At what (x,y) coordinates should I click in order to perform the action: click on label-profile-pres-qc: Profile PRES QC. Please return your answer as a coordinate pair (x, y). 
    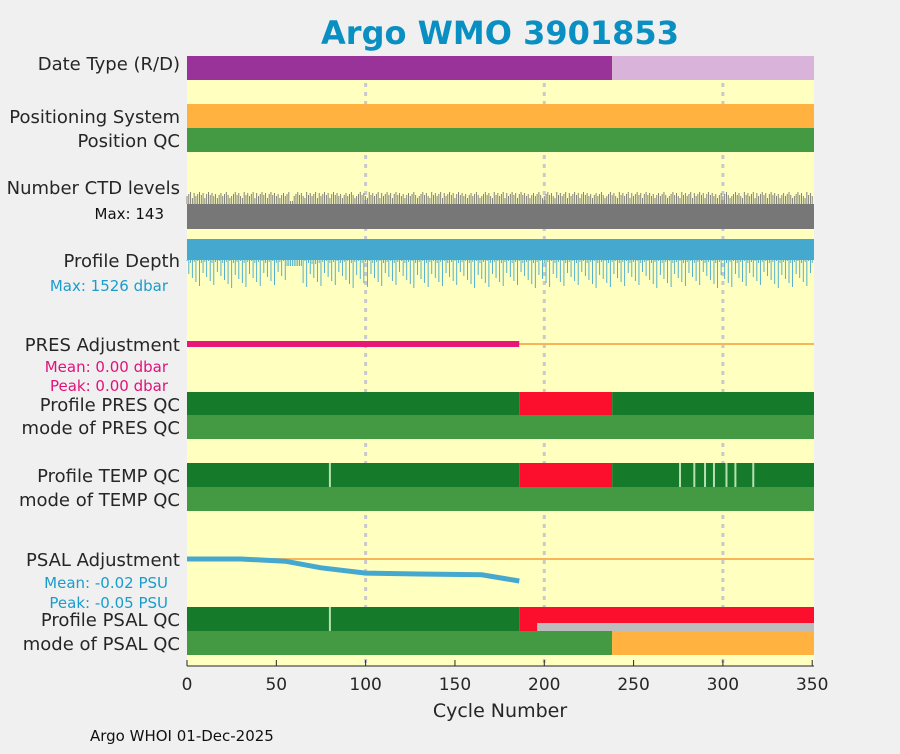
    Looking at the image, I should click on (110, 405).